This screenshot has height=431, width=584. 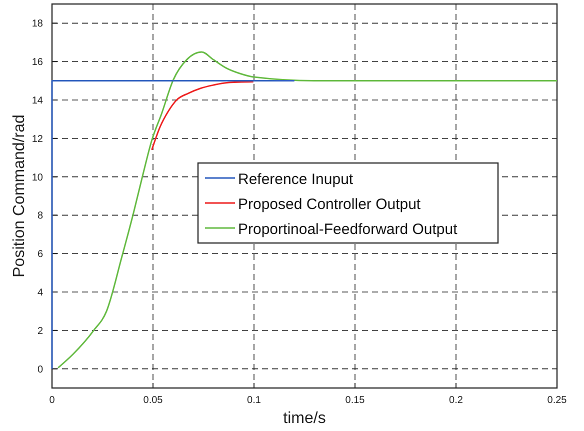 I want to click on x-tick-label: 0, so click(x=52, y=400).